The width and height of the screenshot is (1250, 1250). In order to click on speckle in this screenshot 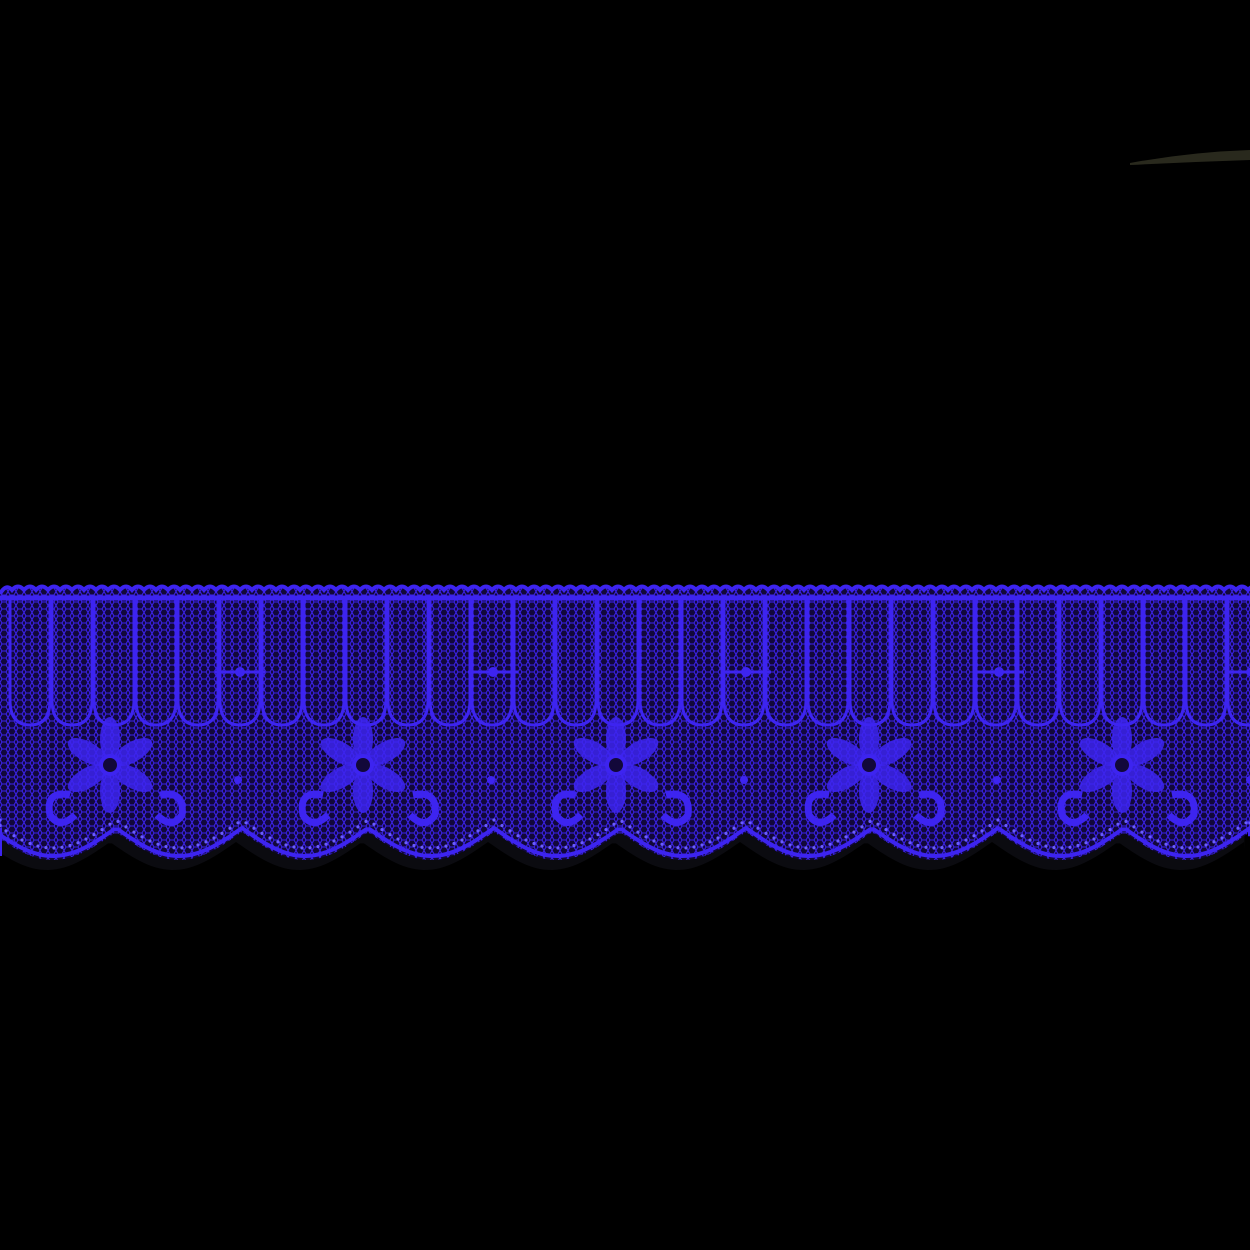, I will do `click(1190, 157)`.